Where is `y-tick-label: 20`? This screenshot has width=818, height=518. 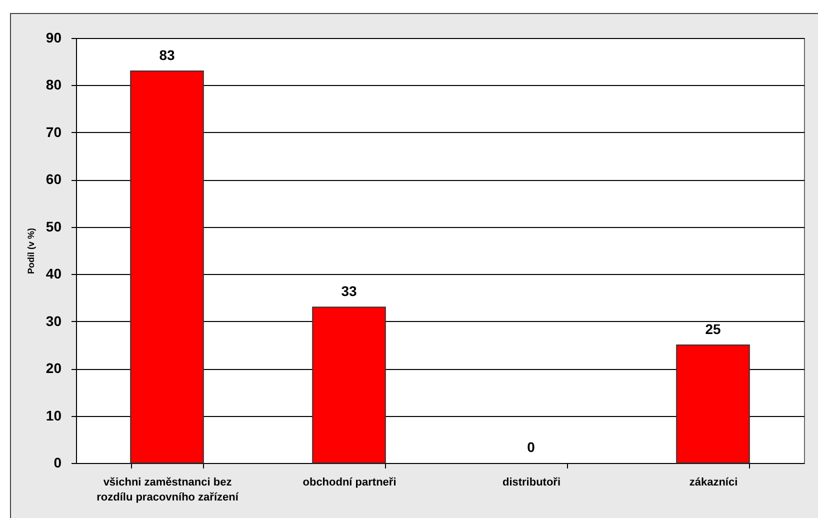
y-tick-label: 20 is located at coordinates (54, 368).